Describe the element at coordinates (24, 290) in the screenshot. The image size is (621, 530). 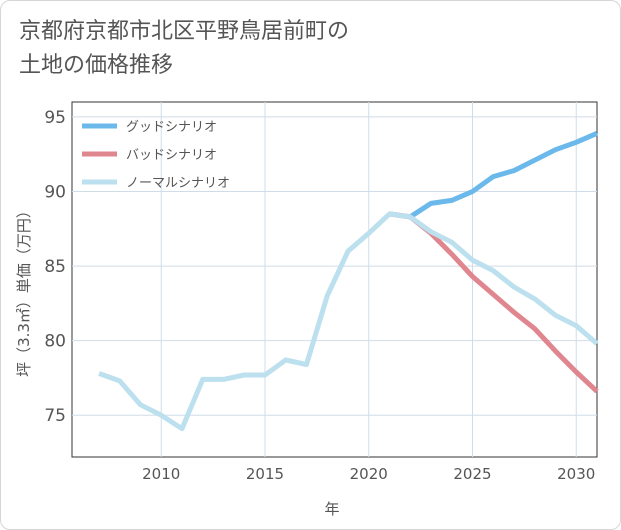
I see `y-axis-label: 坪（3.3㎡）単価（万円）` at that location.